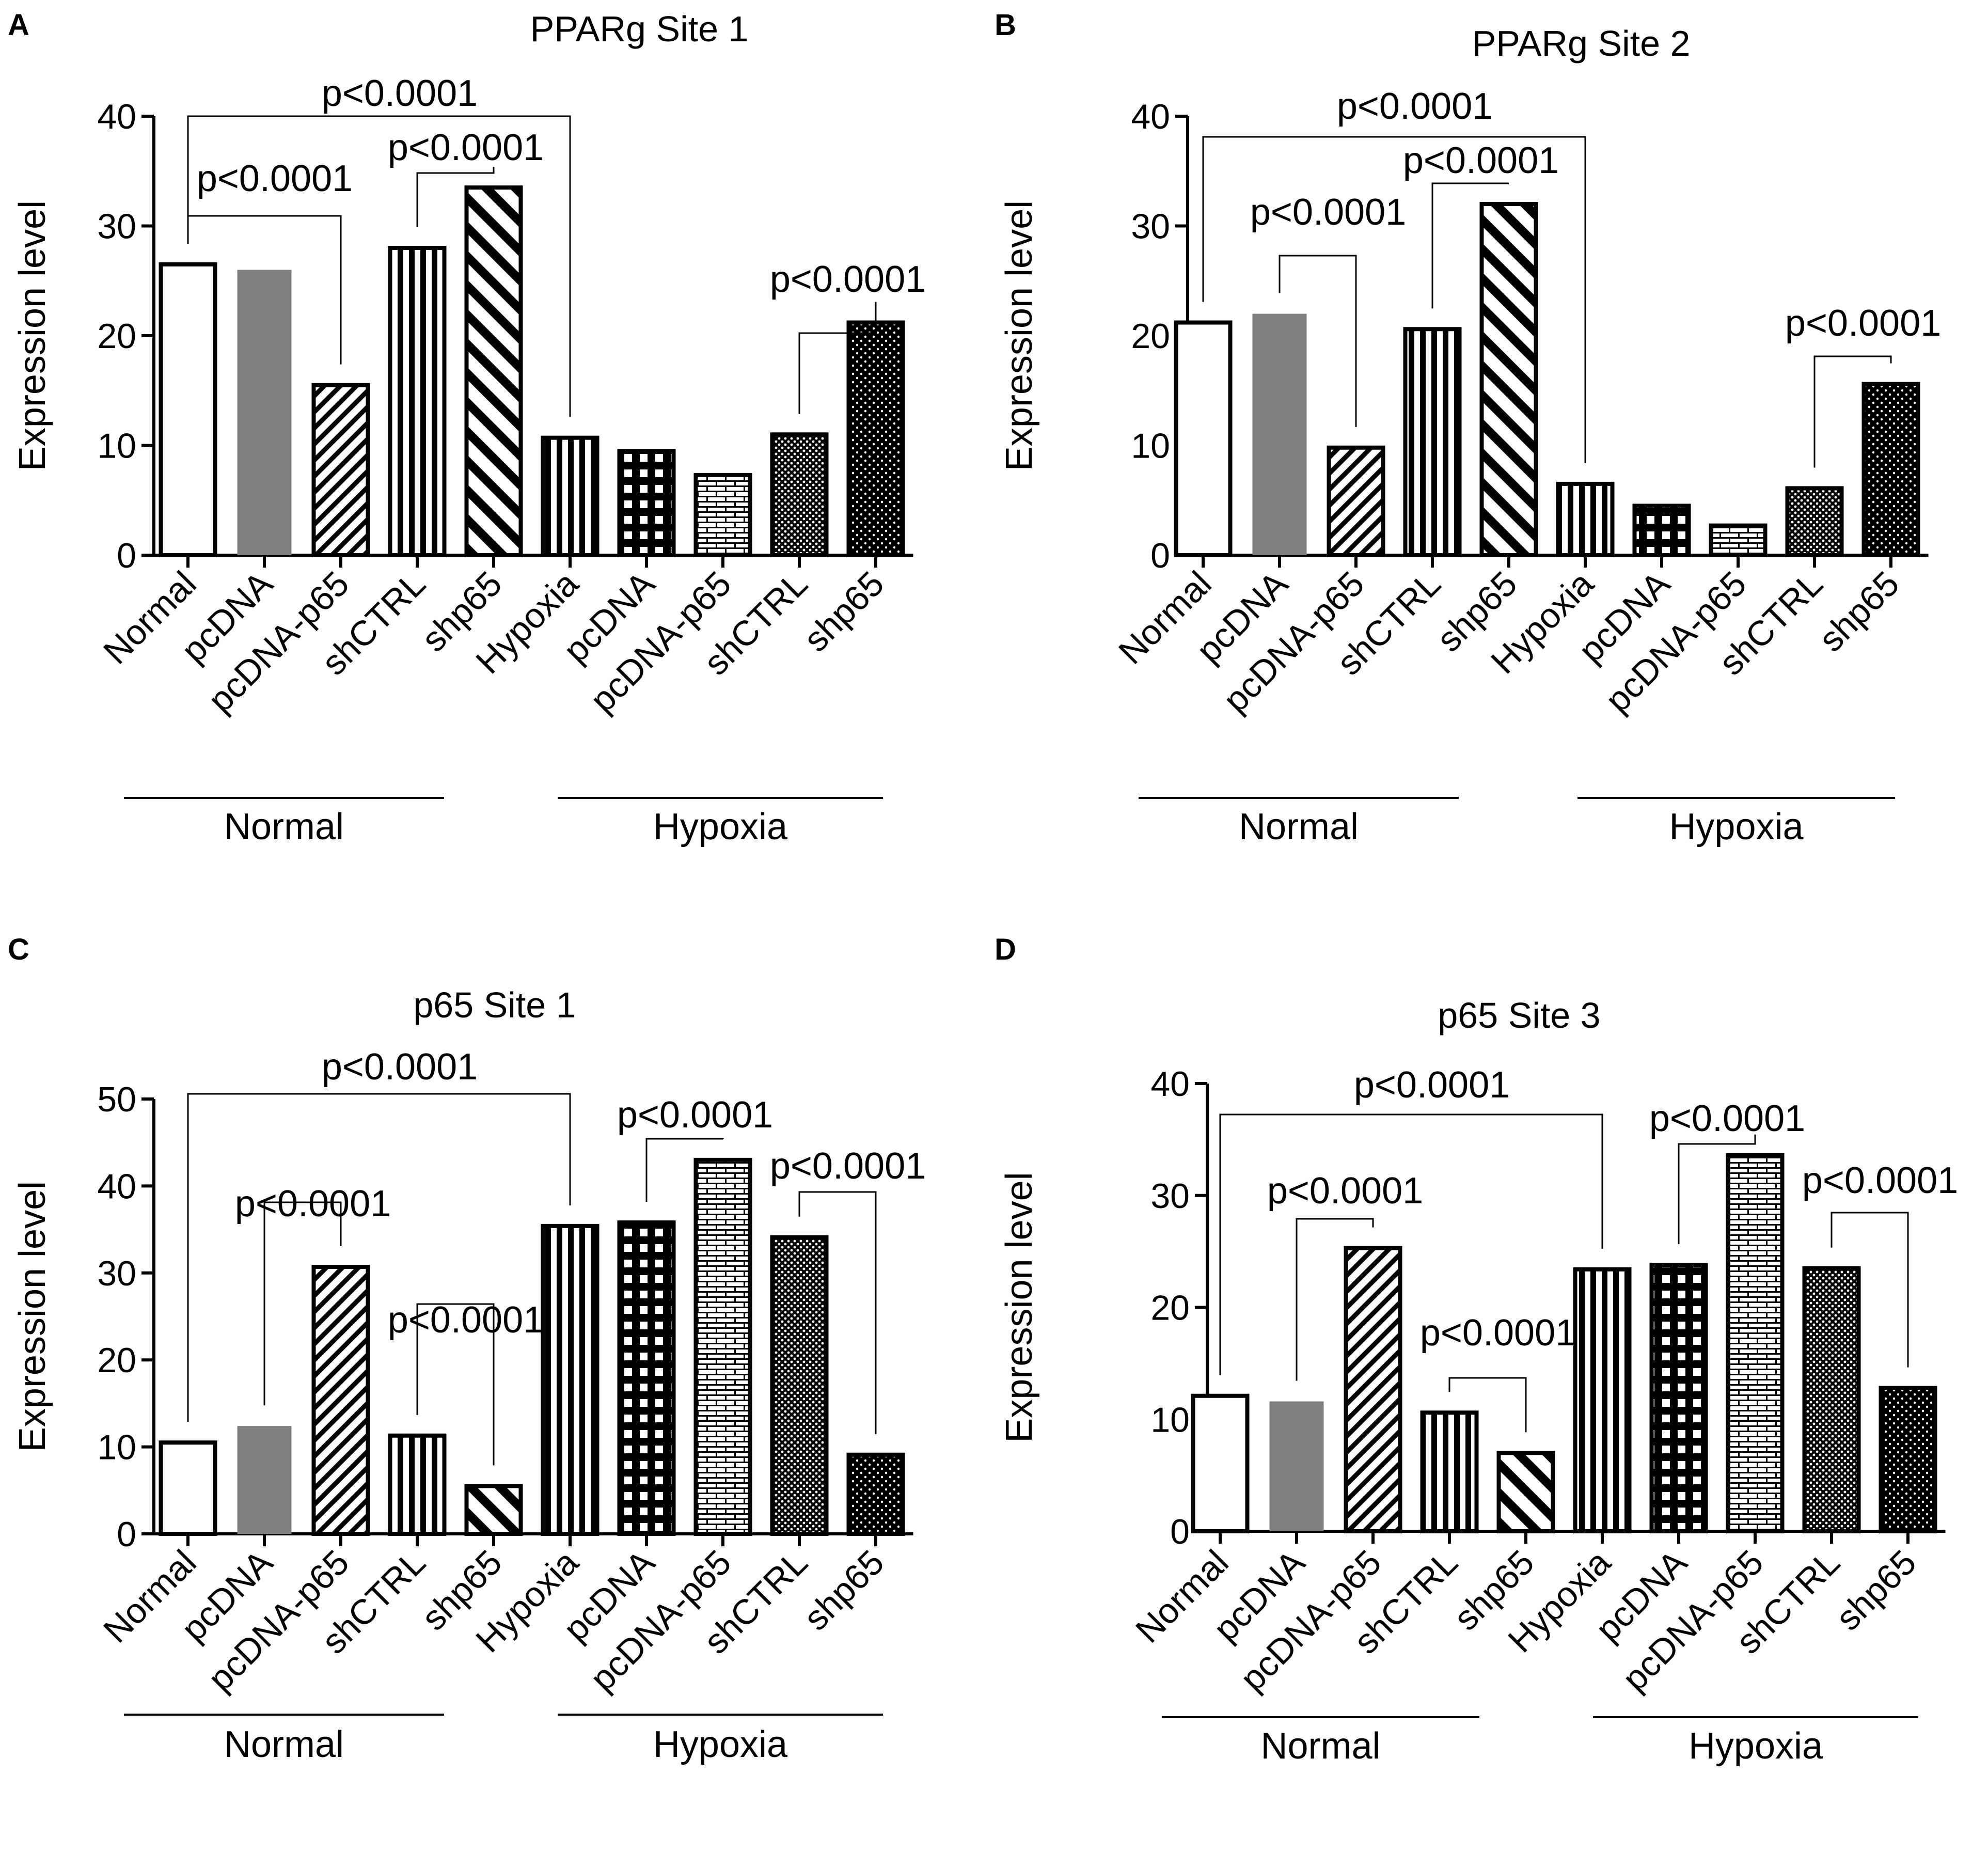 The width and height of the screenshot is (1988, 1852). I want to click on panel-letter: A, so click(19, 25).